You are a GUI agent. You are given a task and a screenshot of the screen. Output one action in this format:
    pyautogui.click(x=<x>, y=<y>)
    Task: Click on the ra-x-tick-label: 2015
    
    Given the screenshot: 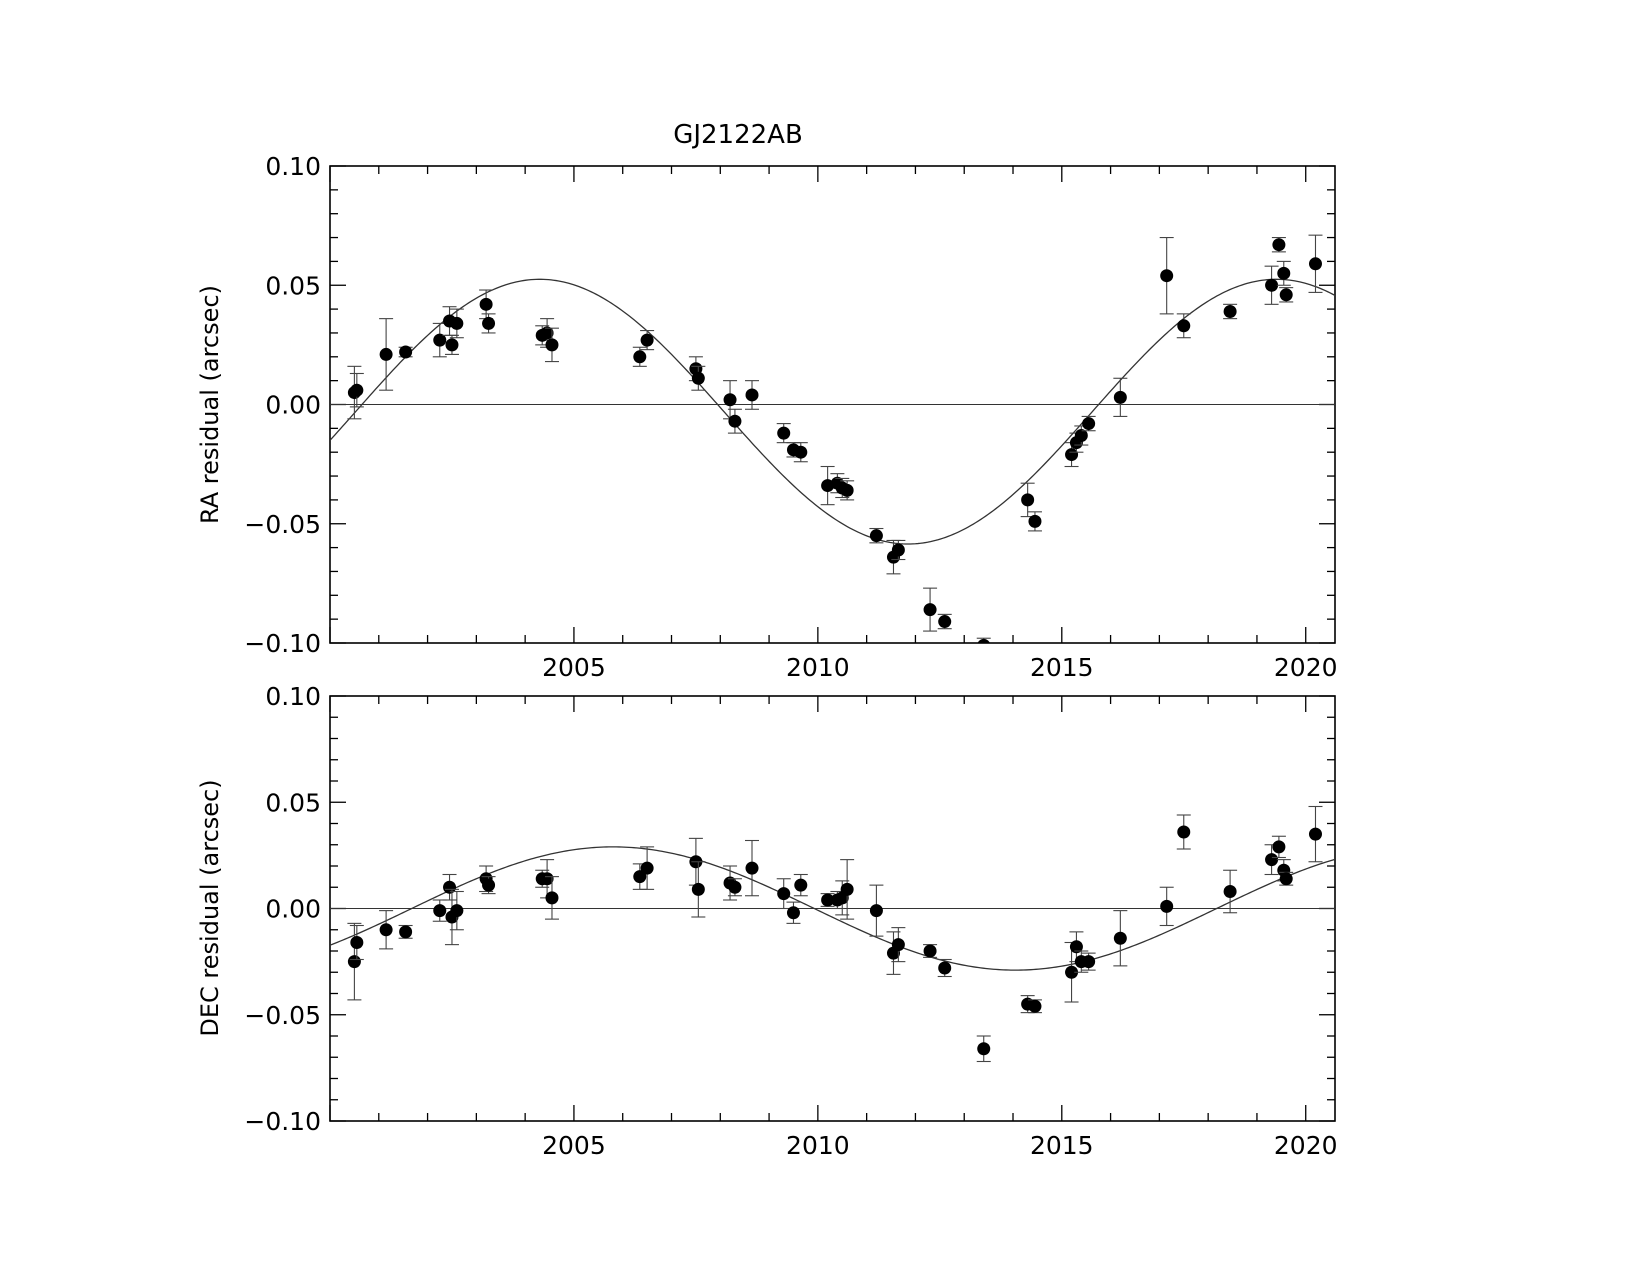 What is the action you would take?
    pyautogui.click(x=1062, y=667)
    